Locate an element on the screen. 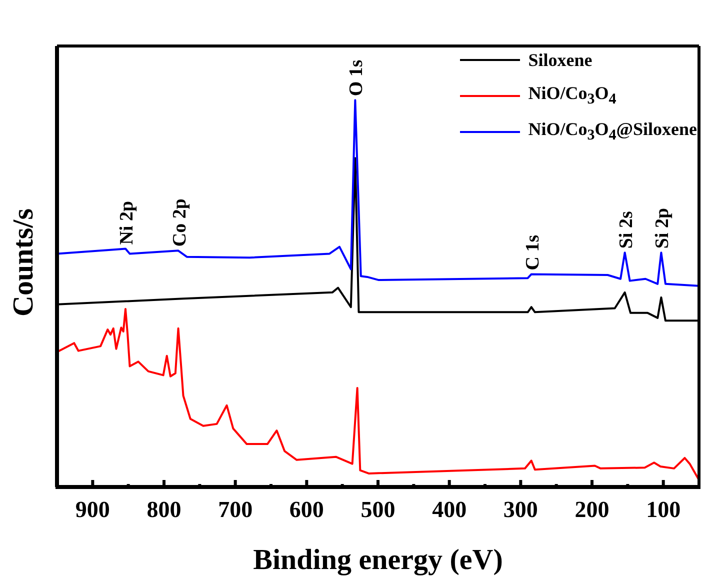 This screenshot has width=705, height=577. annotation: C 1s is located at coordinates (533, 252).